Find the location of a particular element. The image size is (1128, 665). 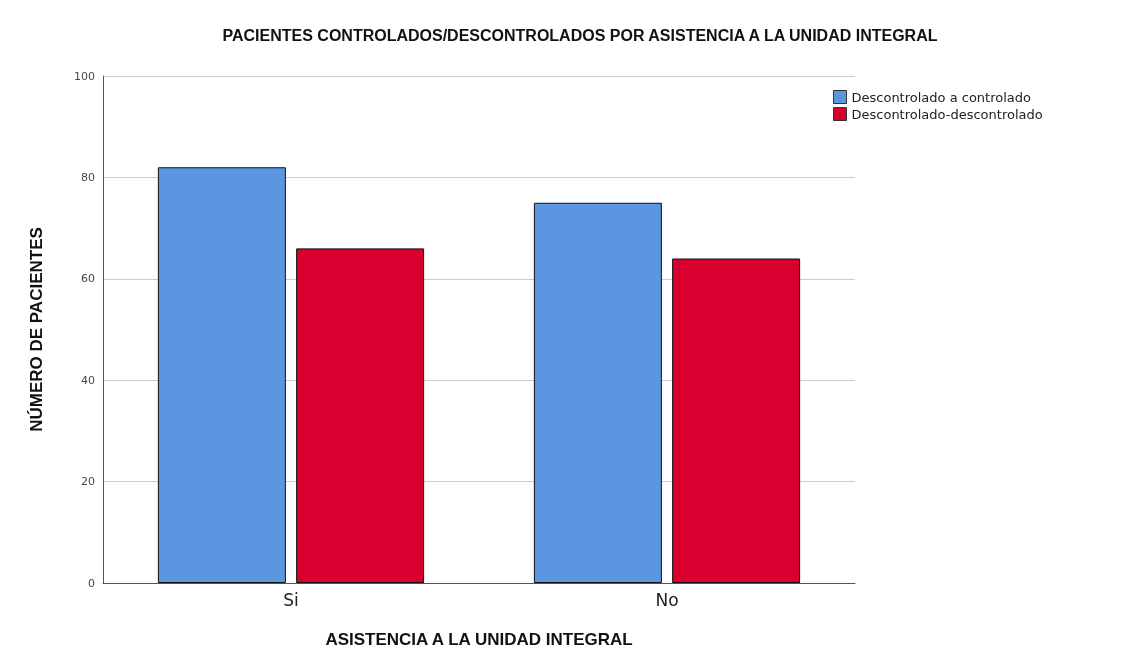

y-axis-title: NÚMERO DE PACIENTES is located at coordinates (36, 329).